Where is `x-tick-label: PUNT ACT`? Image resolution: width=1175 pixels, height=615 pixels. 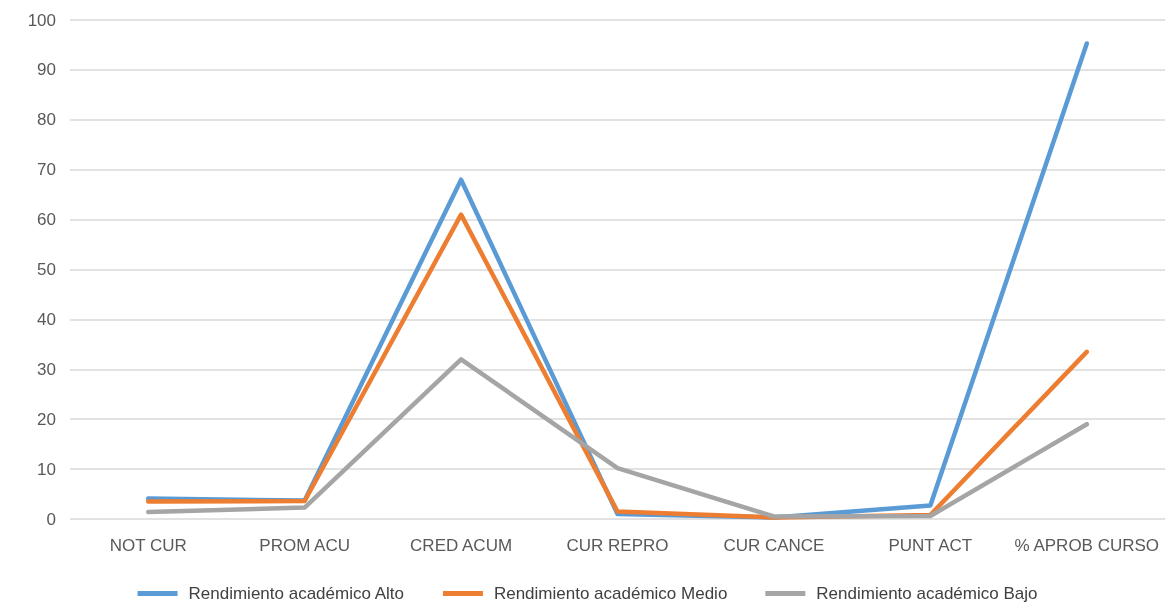
x-tick-label: PUNT ACT is located at coordinates (930, 545).